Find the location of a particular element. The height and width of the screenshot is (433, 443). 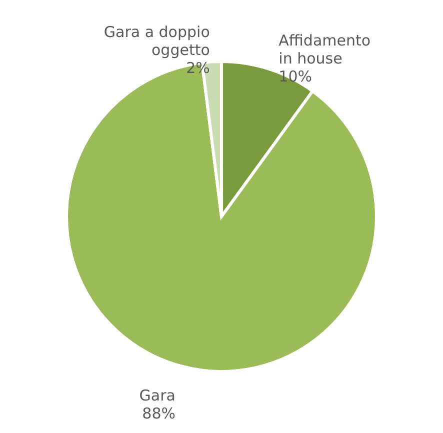

data-label: 10% is located at coordinates (295, 77).